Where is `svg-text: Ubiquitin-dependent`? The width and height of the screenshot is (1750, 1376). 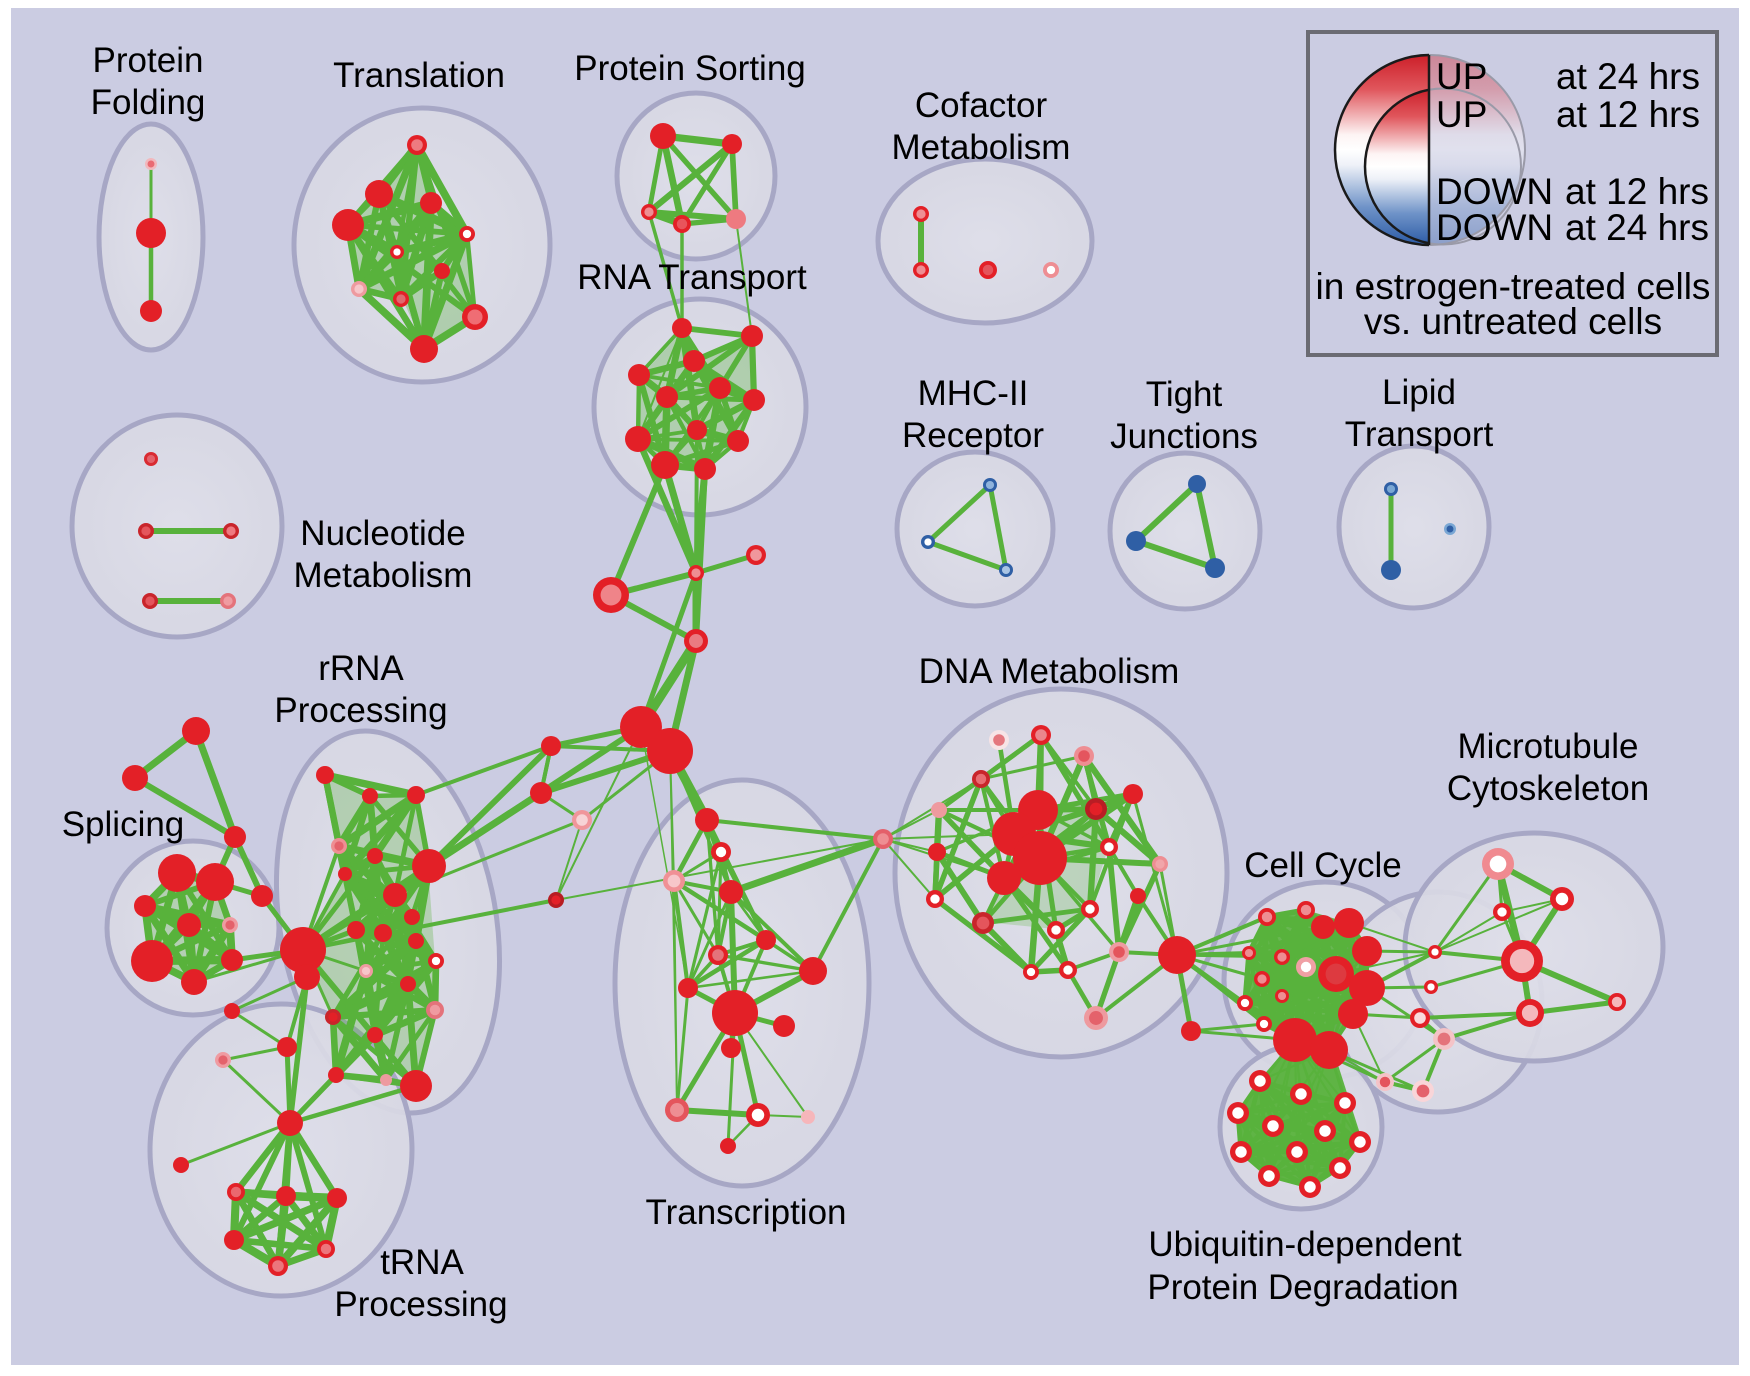
svg-text: Ubiquitin-dependent is located at coordinates (1305, 1244).